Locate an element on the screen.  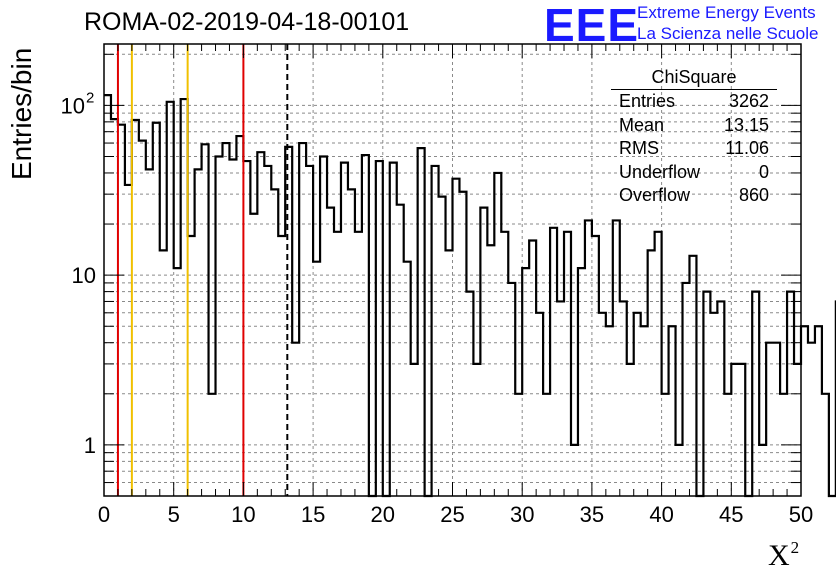
stats-label: Overflow is located at coordinates (654, 196).